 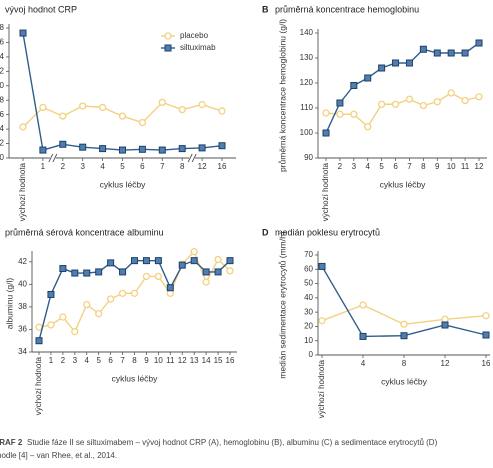 What do you see at coordinates (206, 360) in the screenshot?
I see `x-tick-label: 14` at bounding box center [206, 360].